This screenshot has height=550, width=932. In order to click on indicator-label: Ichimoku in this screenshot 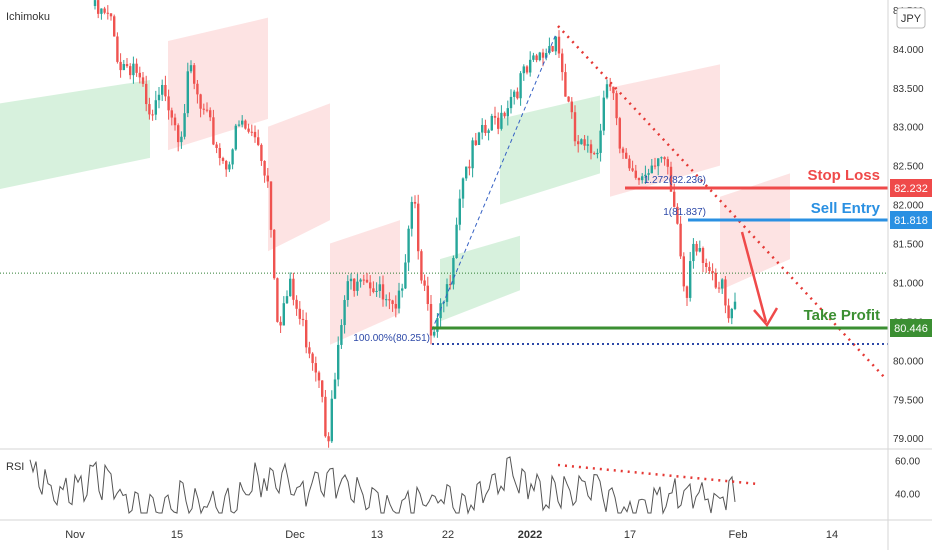, I will do `click(28, 17)`.